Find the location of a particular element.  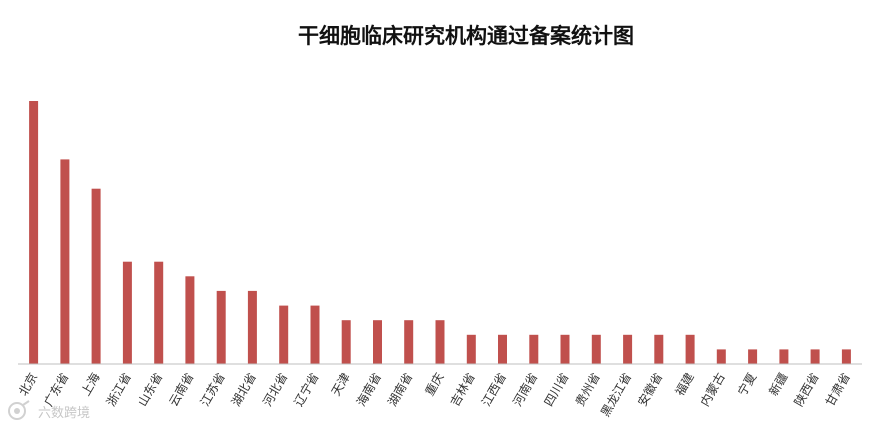

x-tick-label-22: 内蒙古 is located at coordinates (712, 389).